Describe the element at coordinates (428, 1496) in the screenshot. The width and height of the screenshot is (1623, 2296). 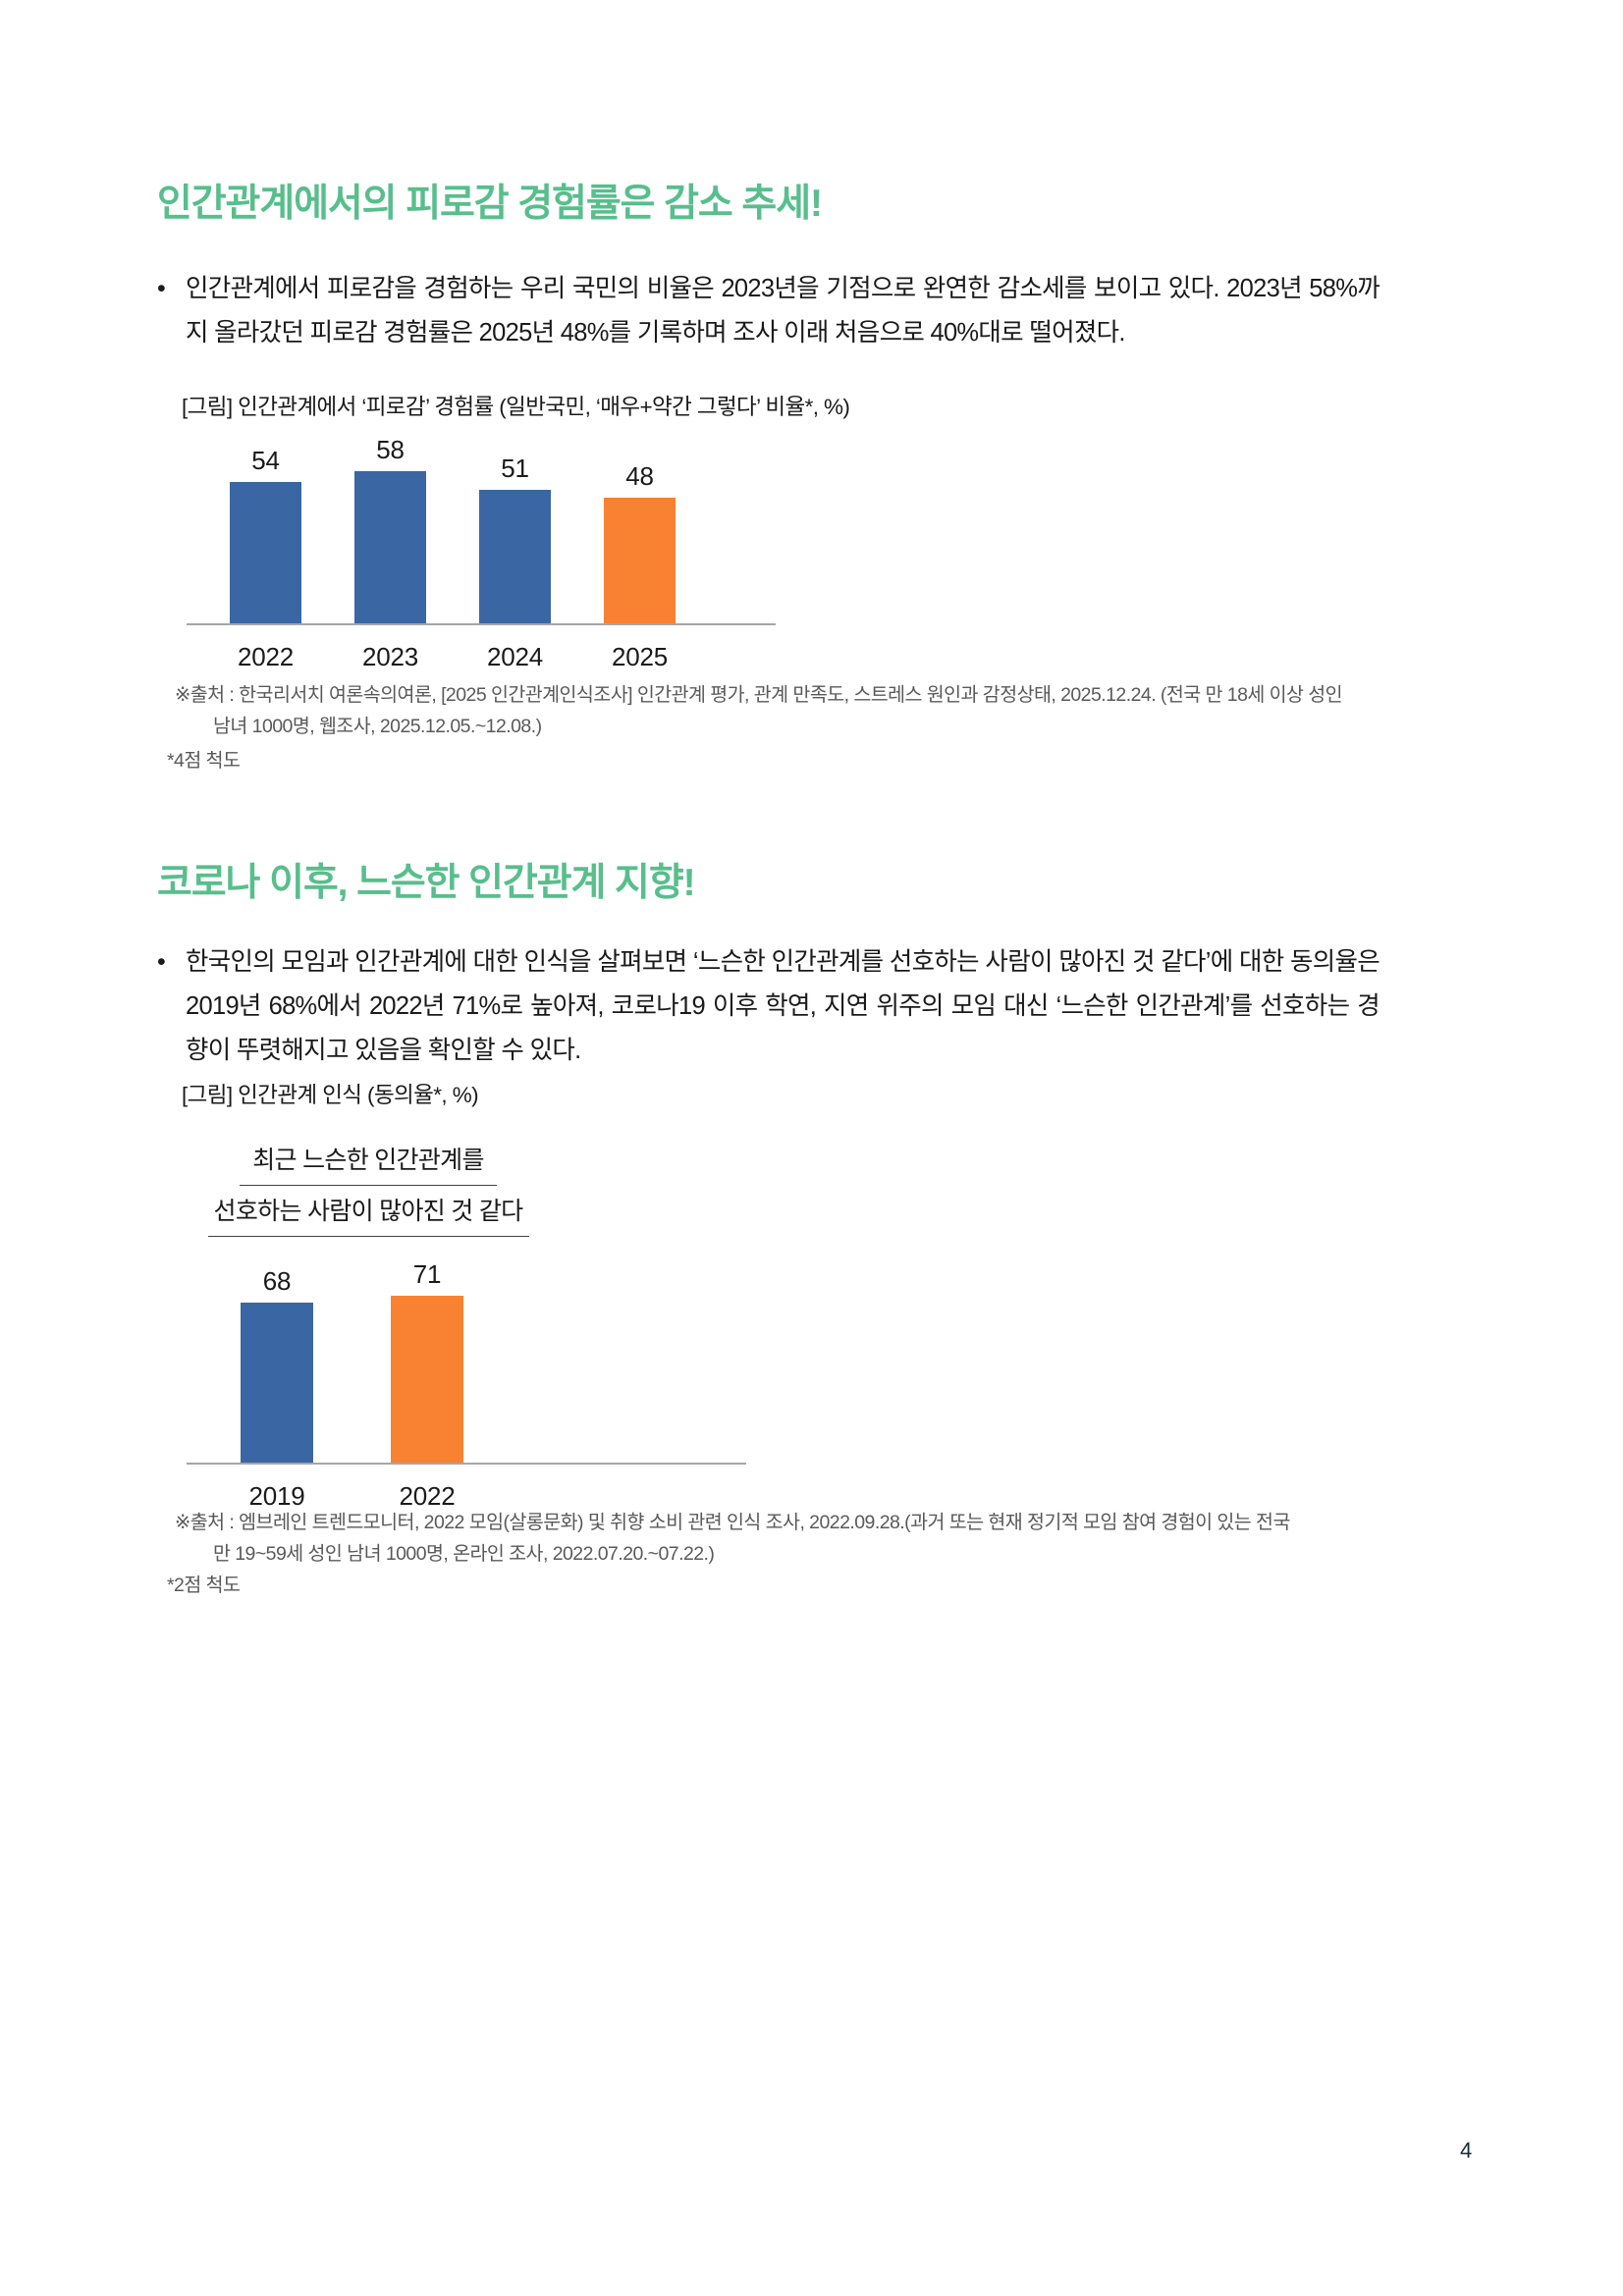
I see `bar-category-2022-b: 2022` at that location.